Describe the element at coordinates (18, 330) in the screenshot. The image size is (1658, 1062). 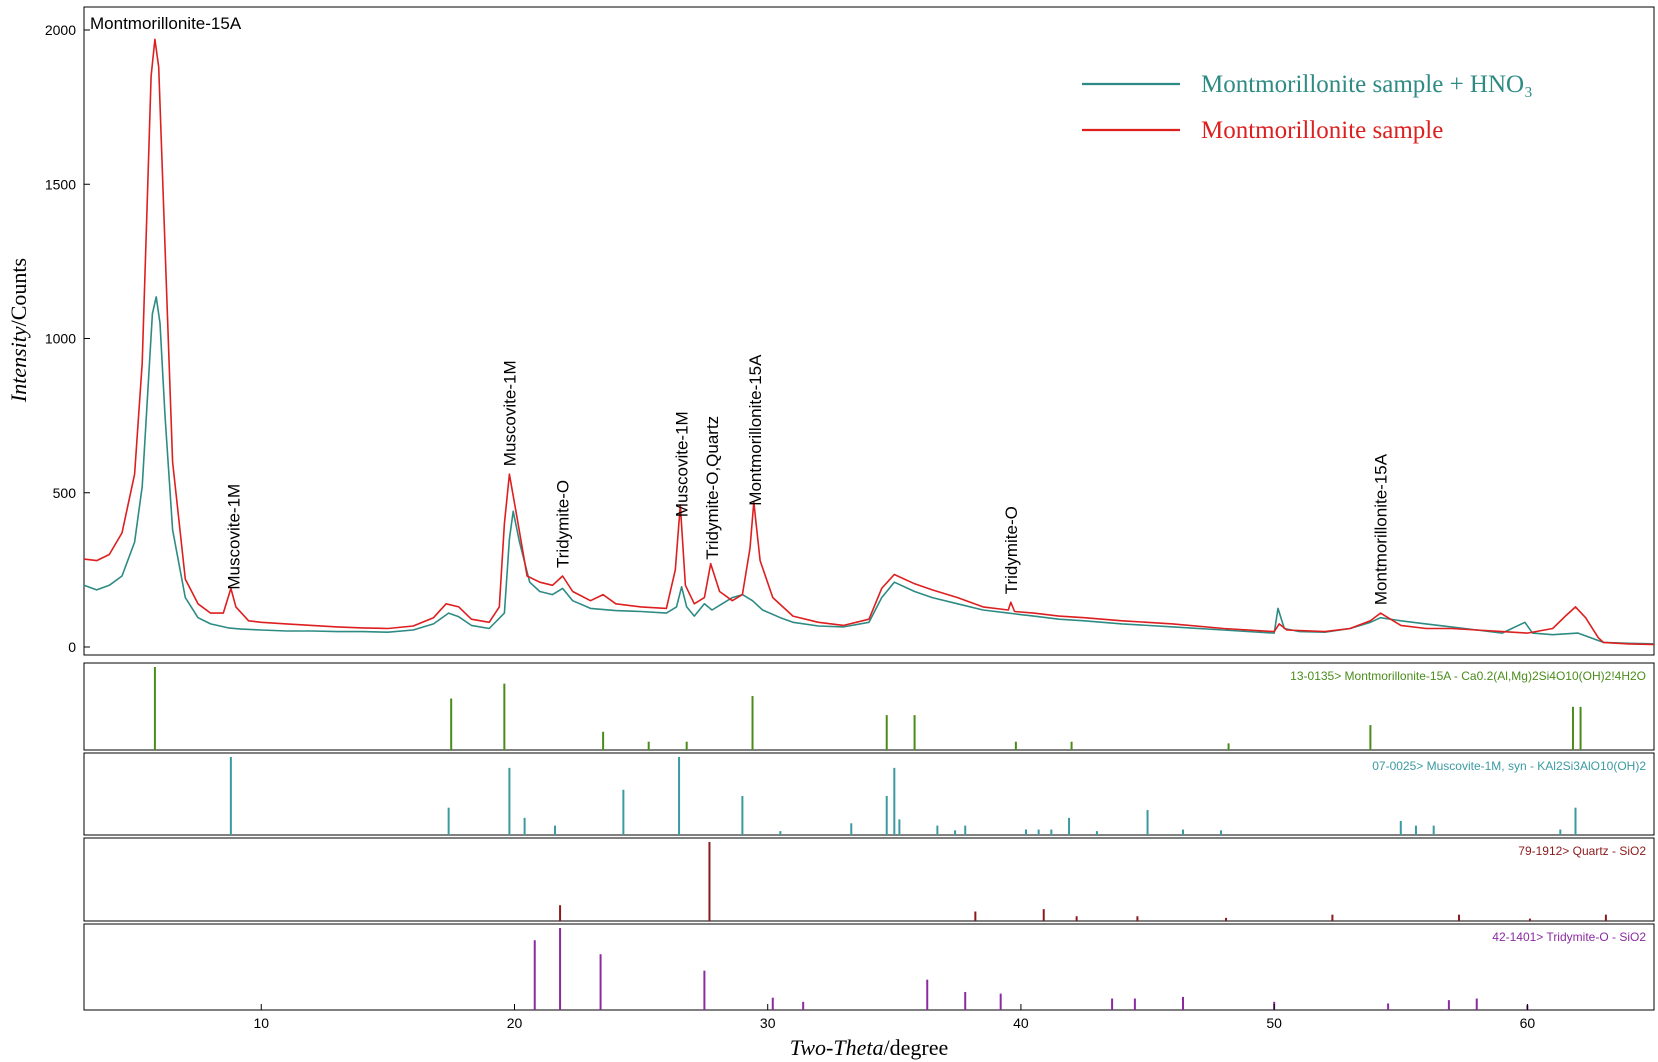
I see `y-axis-title: Intensity/Counts` at that location.